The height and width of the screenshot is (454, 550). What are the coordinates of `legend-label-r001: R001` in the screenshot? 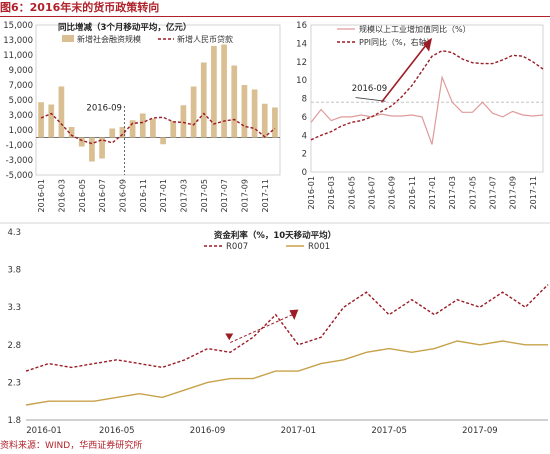 It's located at (319, 247).